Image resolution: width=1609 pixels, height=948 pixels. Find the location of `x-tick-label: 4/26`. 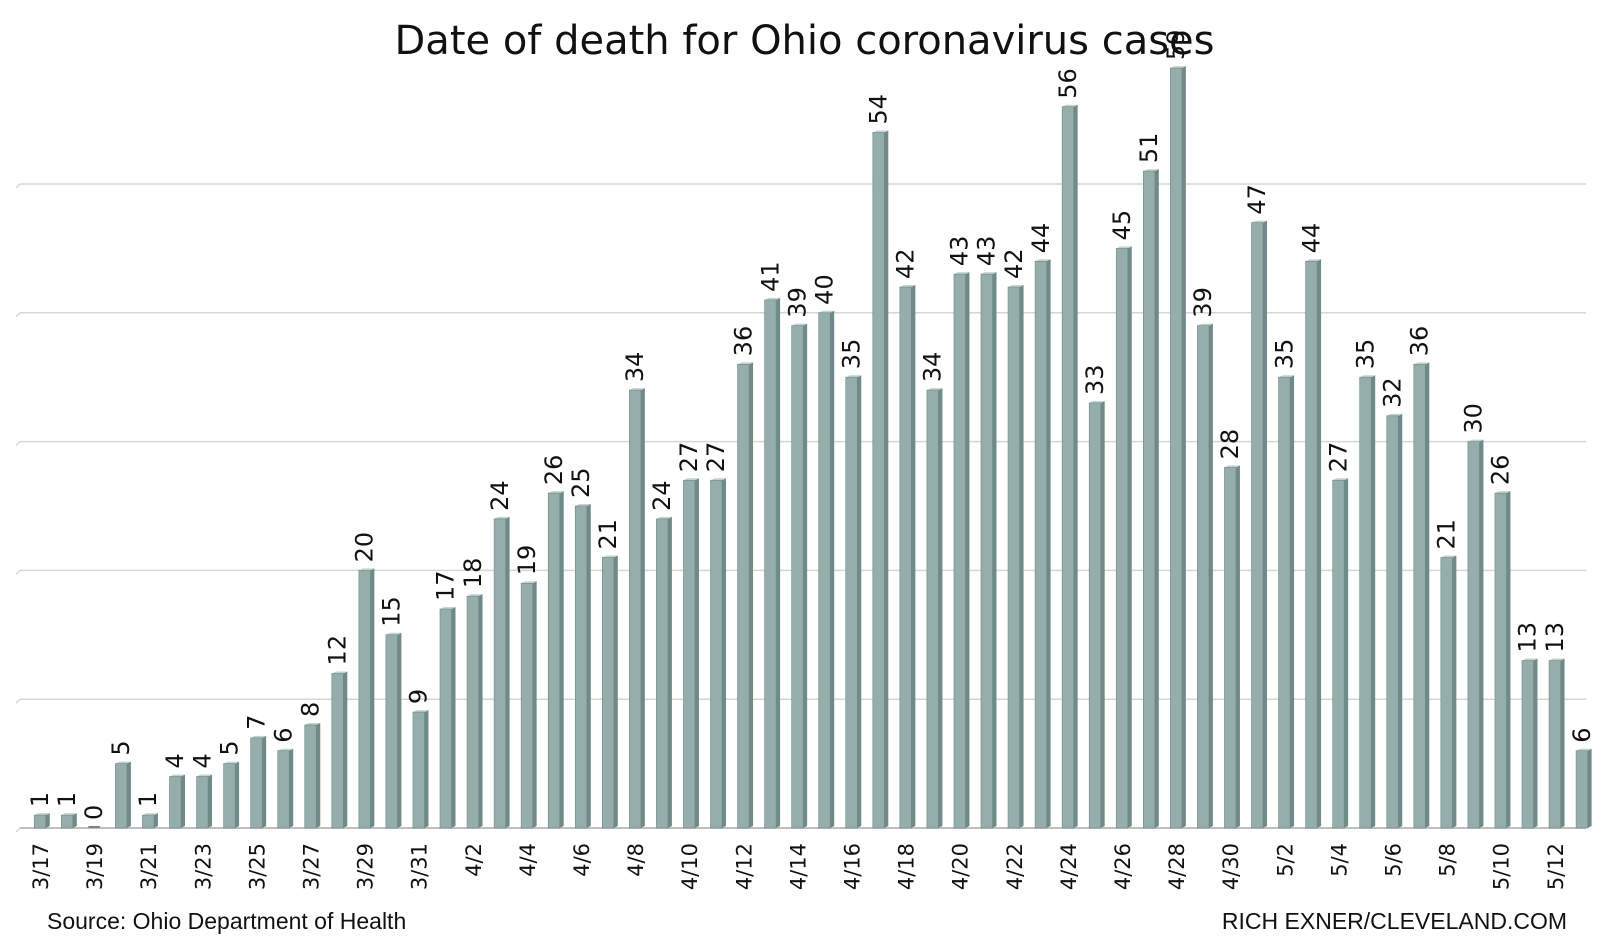

x-tick-label: 4/26 is located at coordinates (1123, 866).